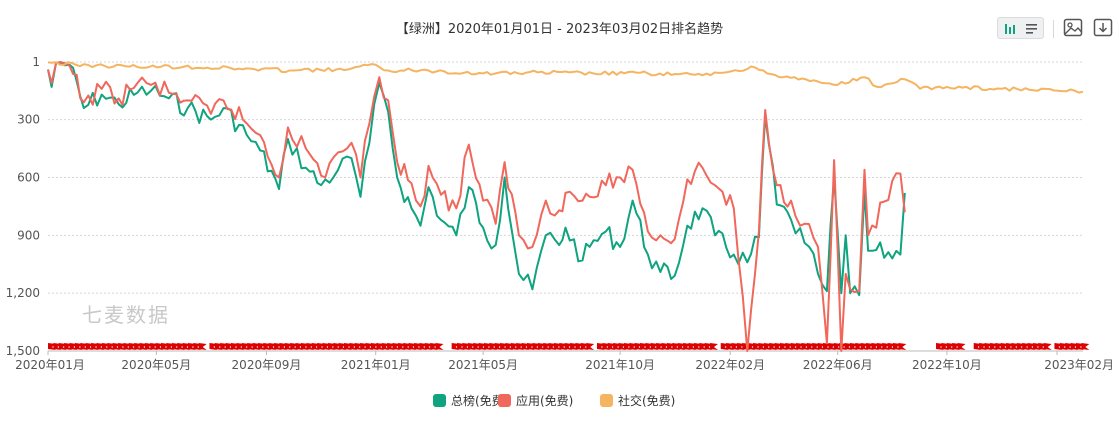 The image size is (1119, 431). What do you see at coordinates (1053, 29) in the screenshot?
I see `toolbar-divider` at bounding box center [1053, 29].